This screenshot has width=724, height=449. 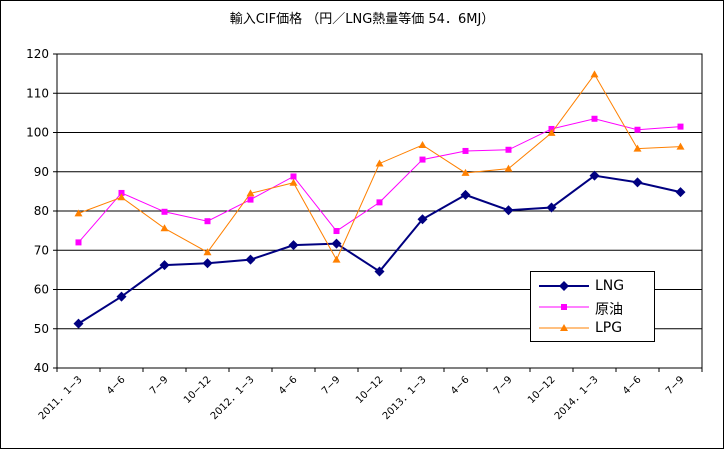 What do you see at coordinates (564, 327) in the screenshot?
I see `legend-marker-lpg` at bounding box center [564, 327].